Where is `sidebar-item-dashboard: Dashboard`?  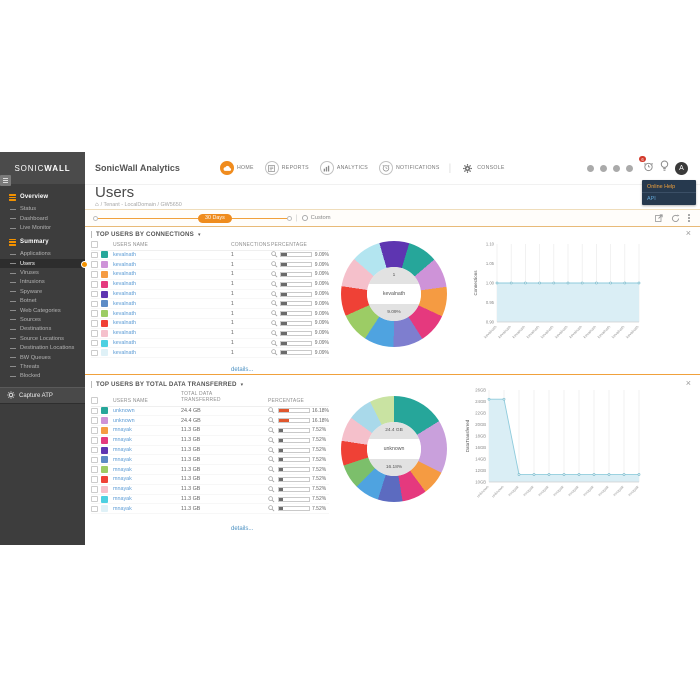 sidebar-item-dashboard: Dashboard is located at coordinates (42, 218).